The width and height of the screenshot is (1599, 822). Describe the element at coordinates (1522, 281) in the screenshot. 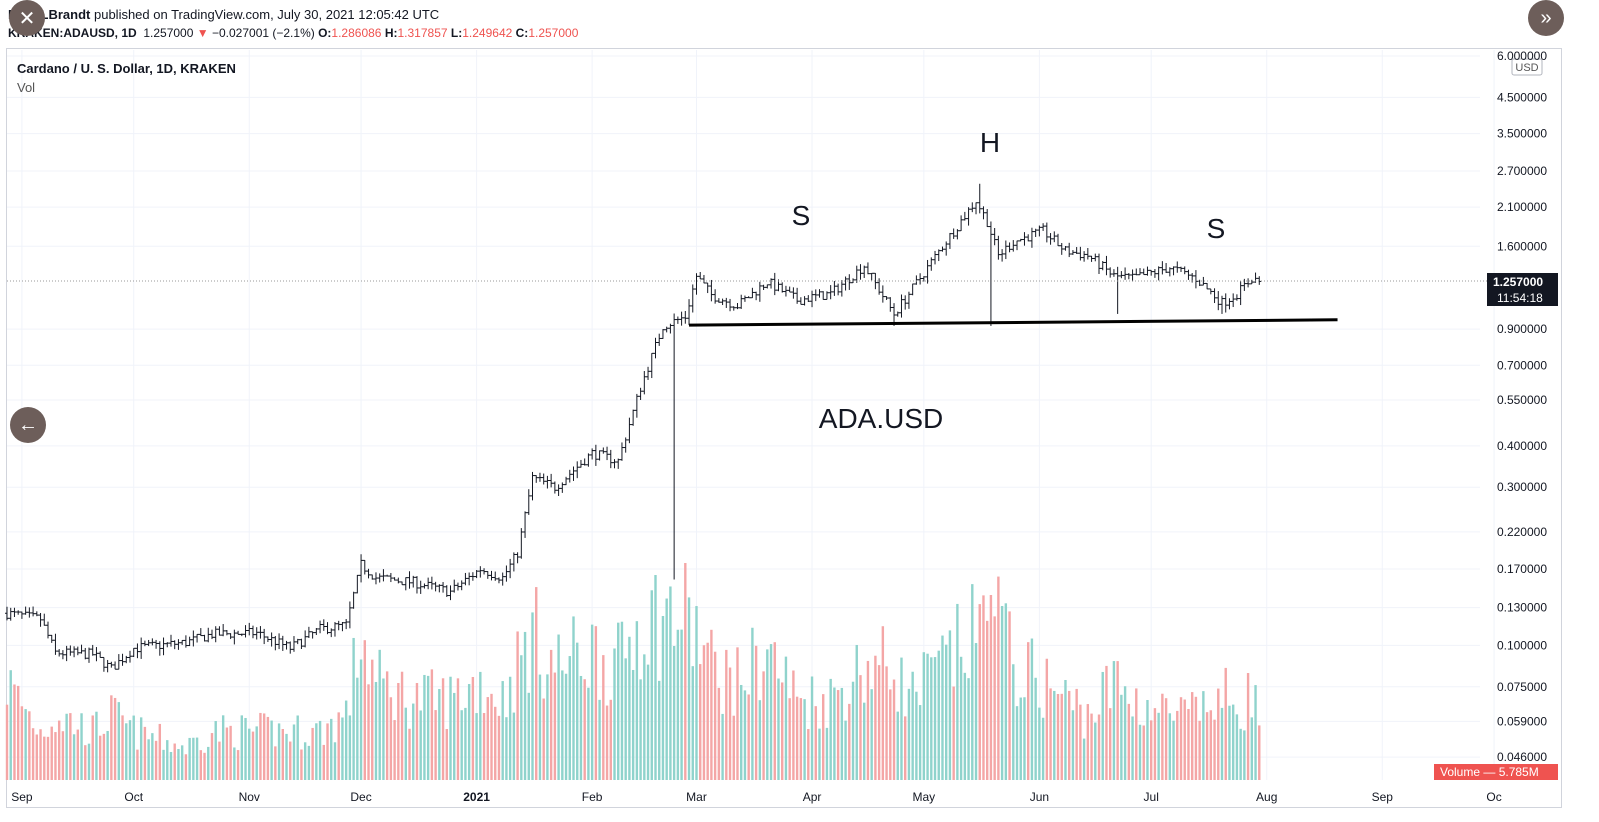

I see `last-price-box` at that location.